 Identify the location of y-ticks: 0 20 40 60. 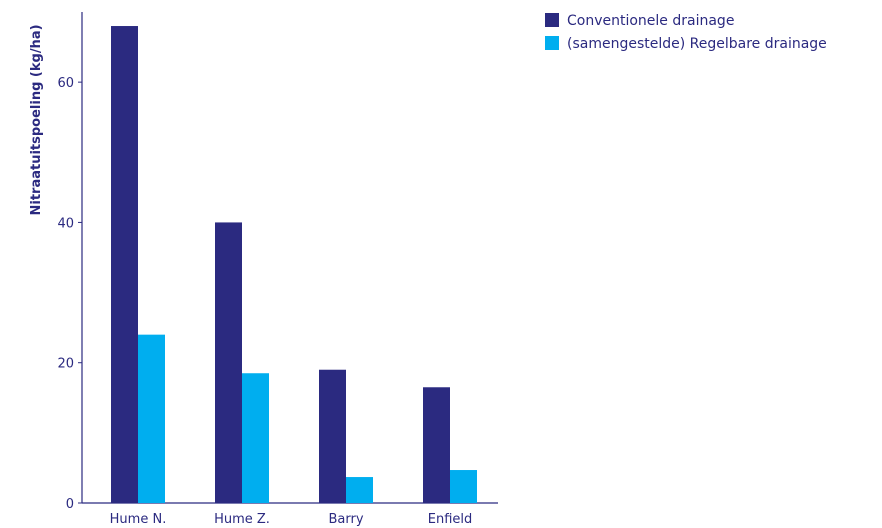
(69, 294).